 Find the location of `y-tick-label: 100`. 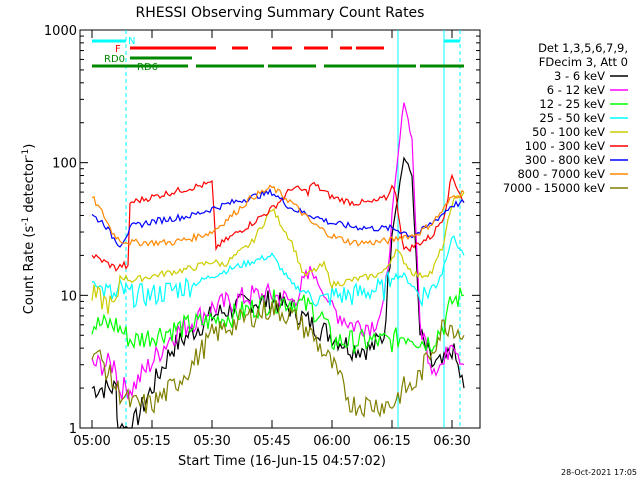

y-tick-label: 100 is located at coordinates (64, 164).